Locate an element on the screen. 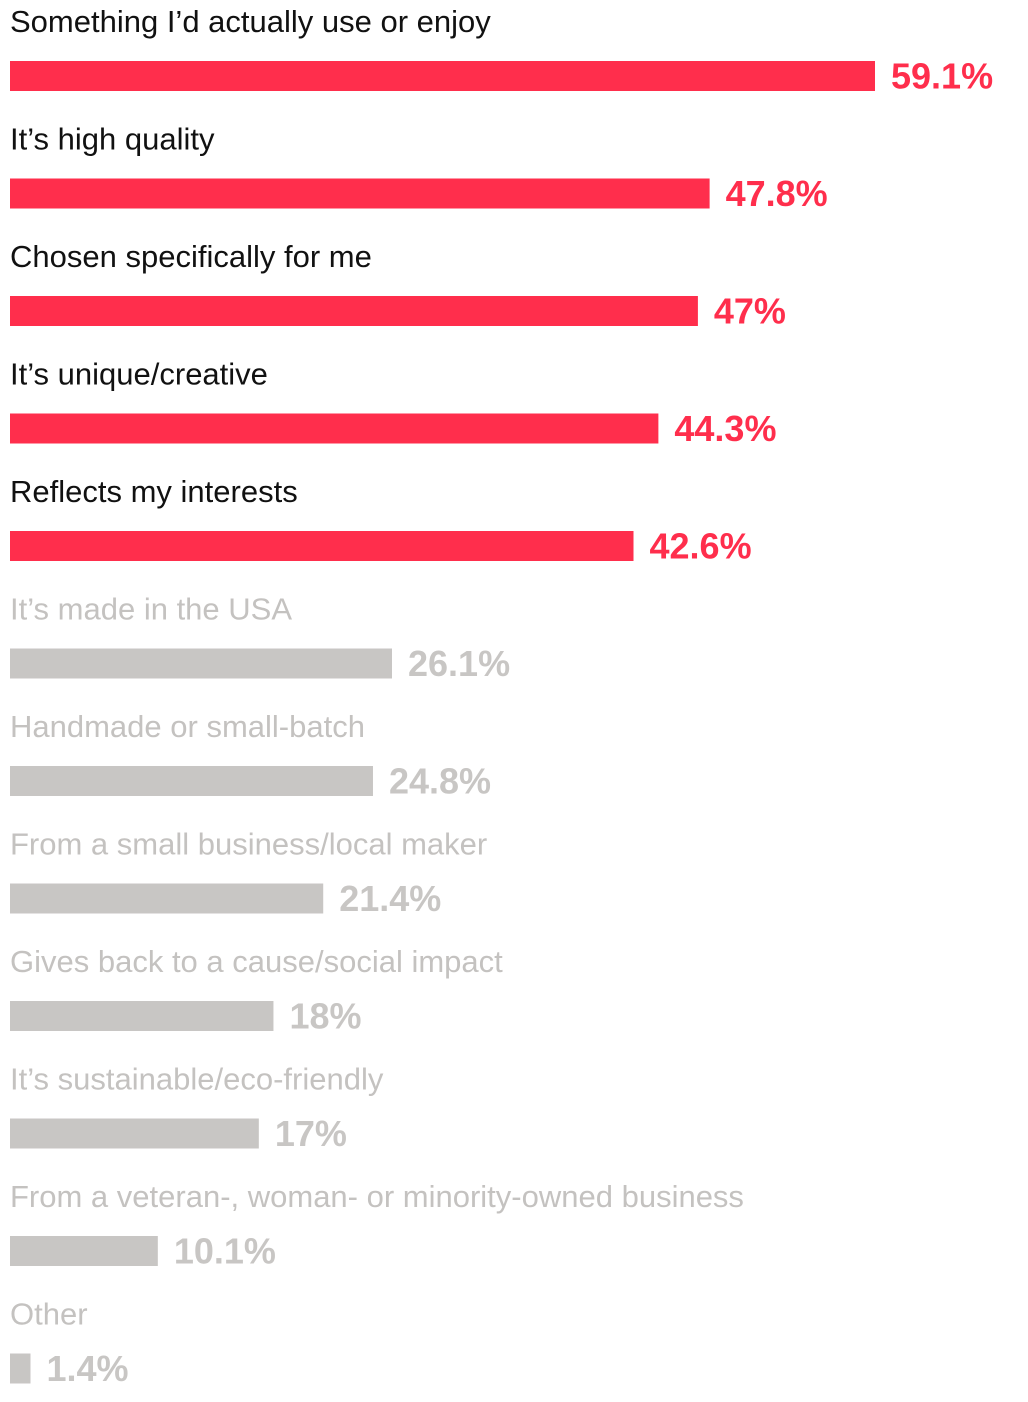  category-label: Reflects my interests is located at coordinates (154, 491).